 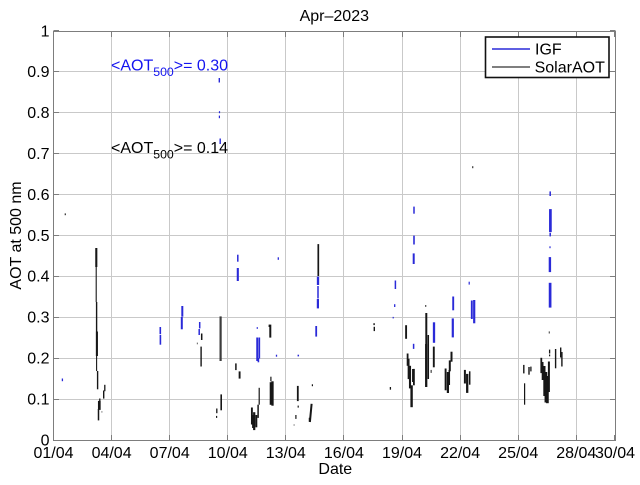 I want to click on svg-text: 0.6, so click(x=38, y=195).